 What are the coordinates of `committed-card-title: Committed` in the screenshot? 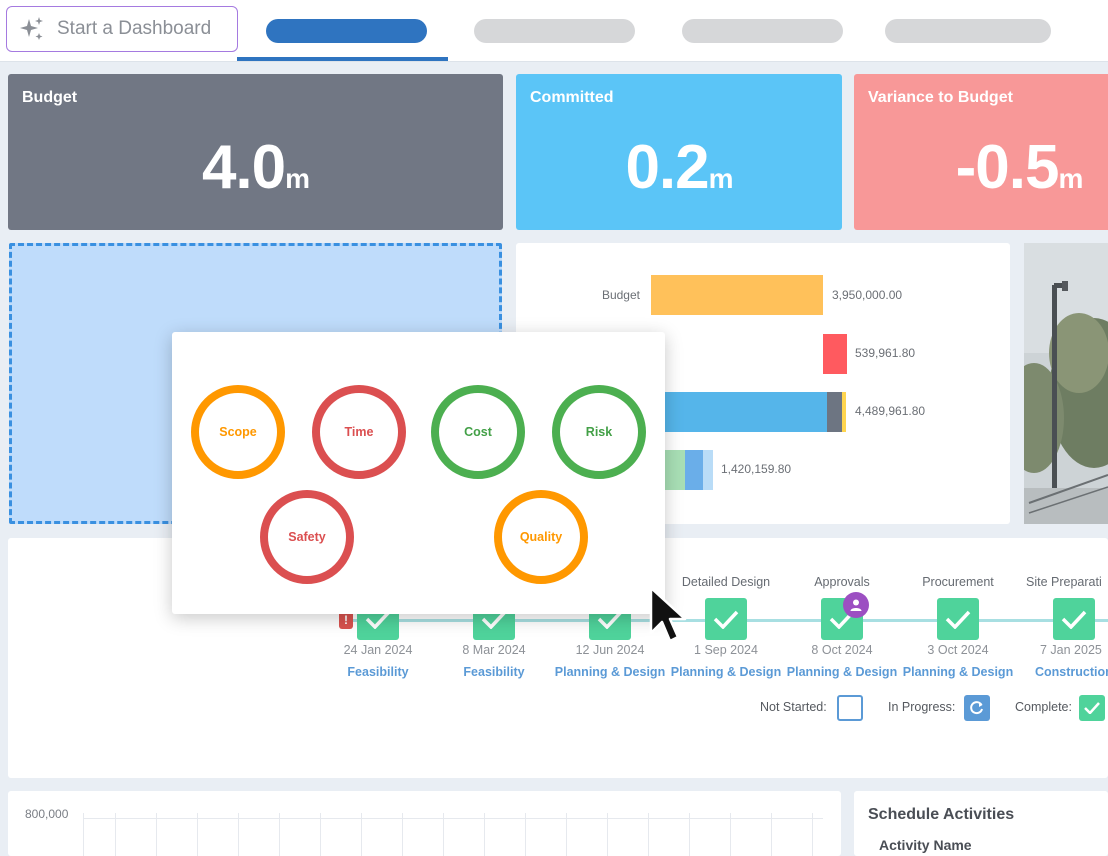 It's located at (572, 97).